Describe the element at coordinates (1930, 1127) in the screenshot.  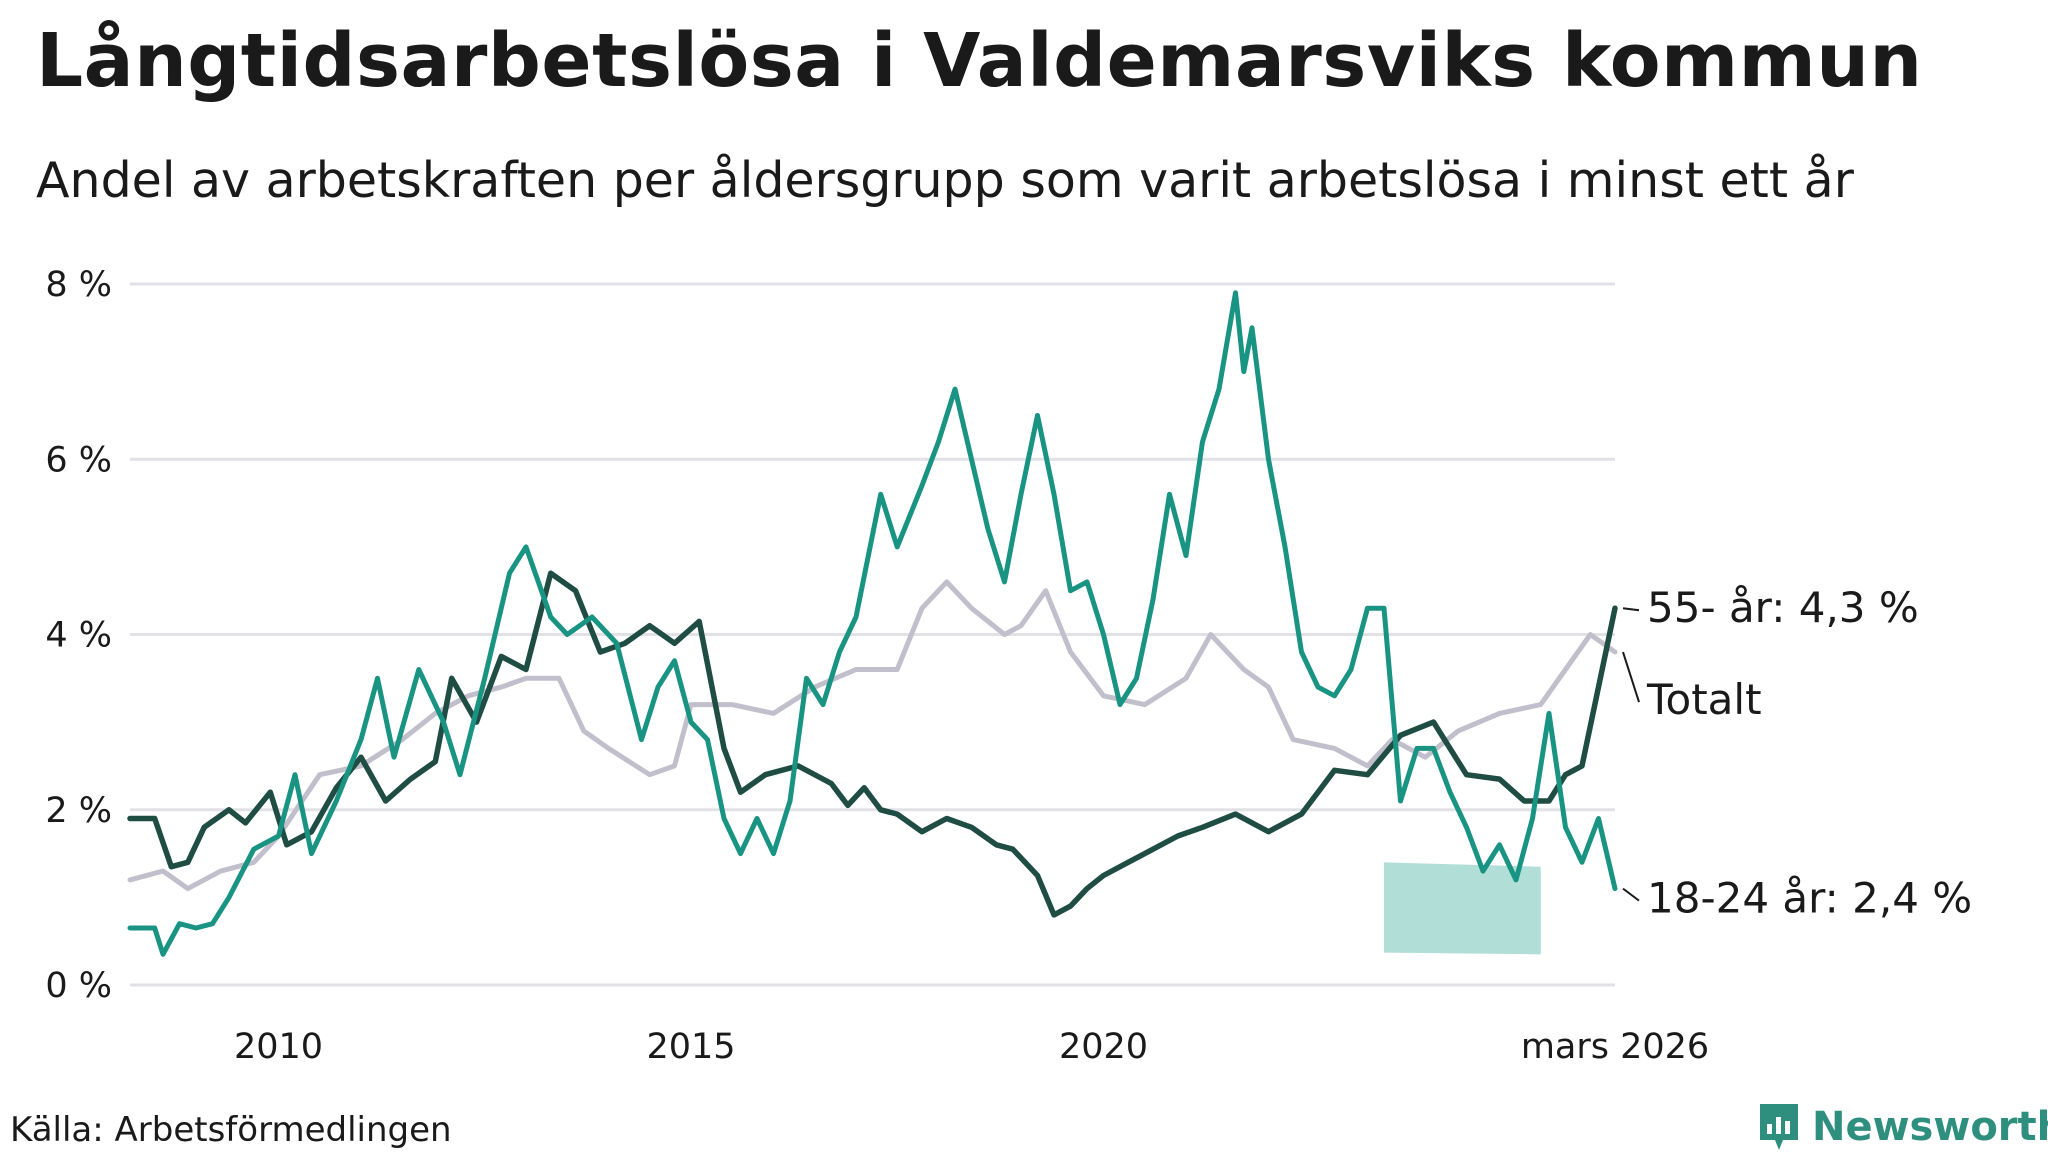
I see `brand-name: Newsworthy` at that location.